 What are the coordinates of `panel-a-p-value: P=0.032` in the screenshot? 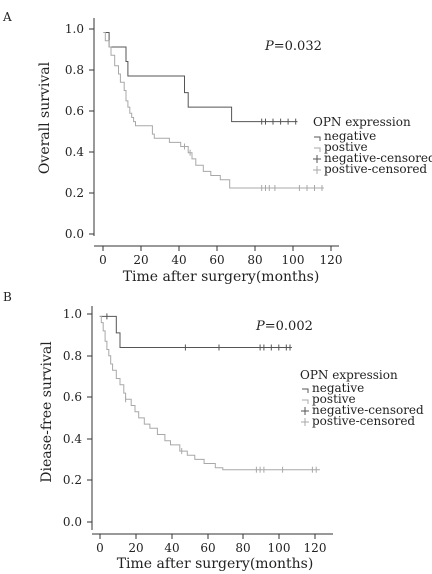 It's located at (293, 46).